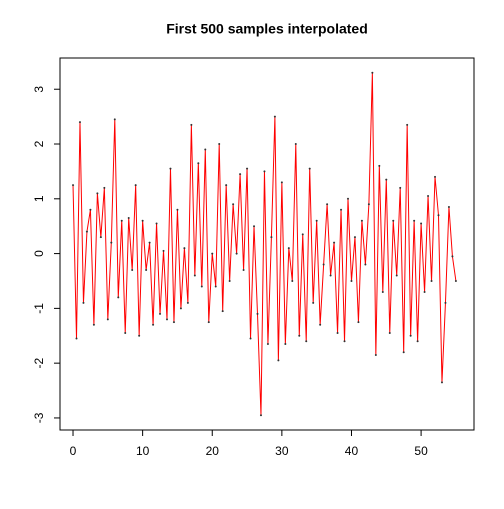  What do you see at coordinates (73, 451) in the screenshot?
I see `x-tick-label: 0` at bounding box center [73, 451].